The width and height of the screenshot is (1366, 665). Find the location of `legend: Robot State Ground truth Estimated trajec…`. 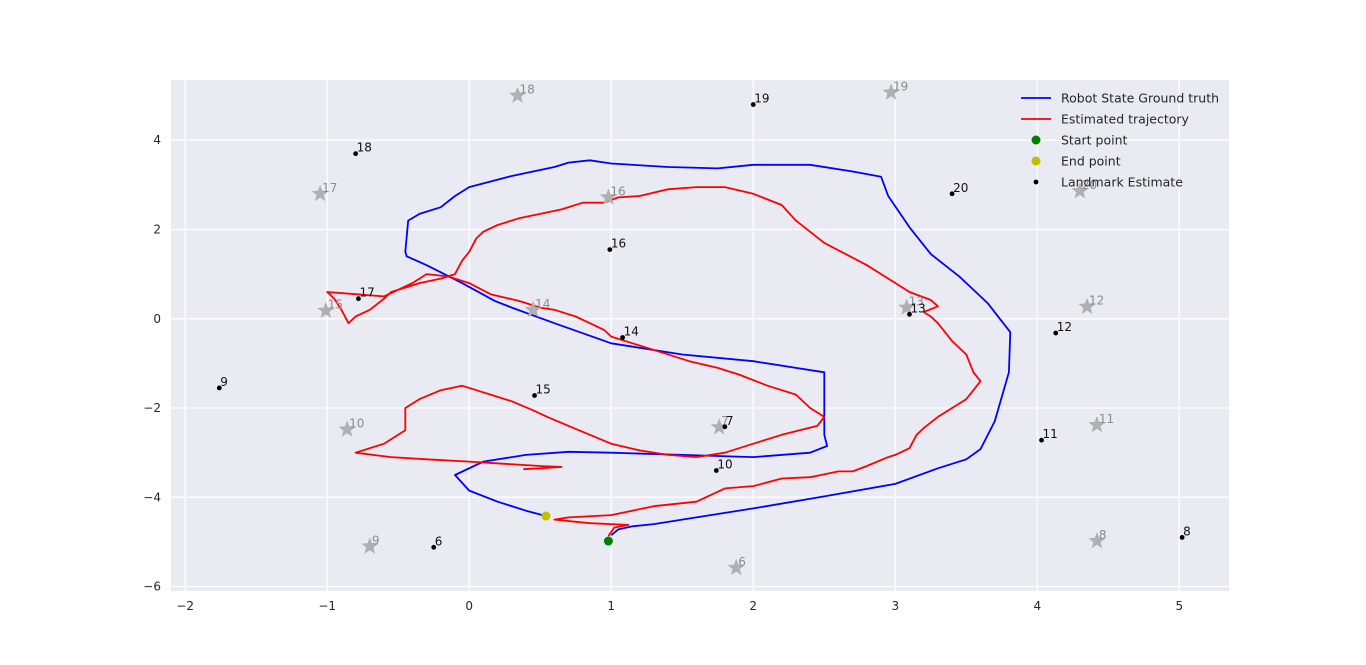

legend: Robot State Ground truth Estimated trajec… is located at coordinates (1120, 140).